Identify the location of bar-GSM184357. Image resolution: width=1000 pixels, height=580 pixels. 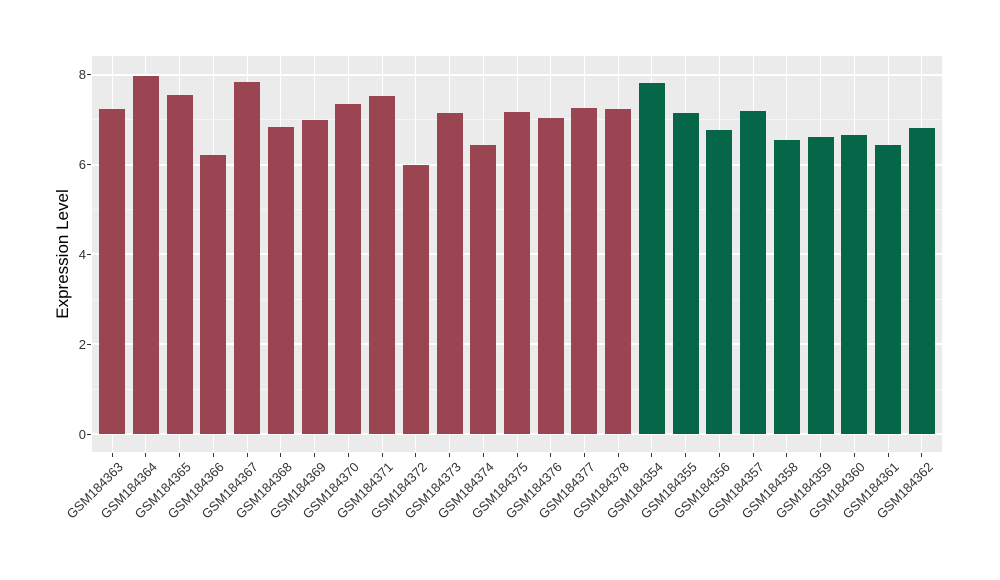
(753, 273).